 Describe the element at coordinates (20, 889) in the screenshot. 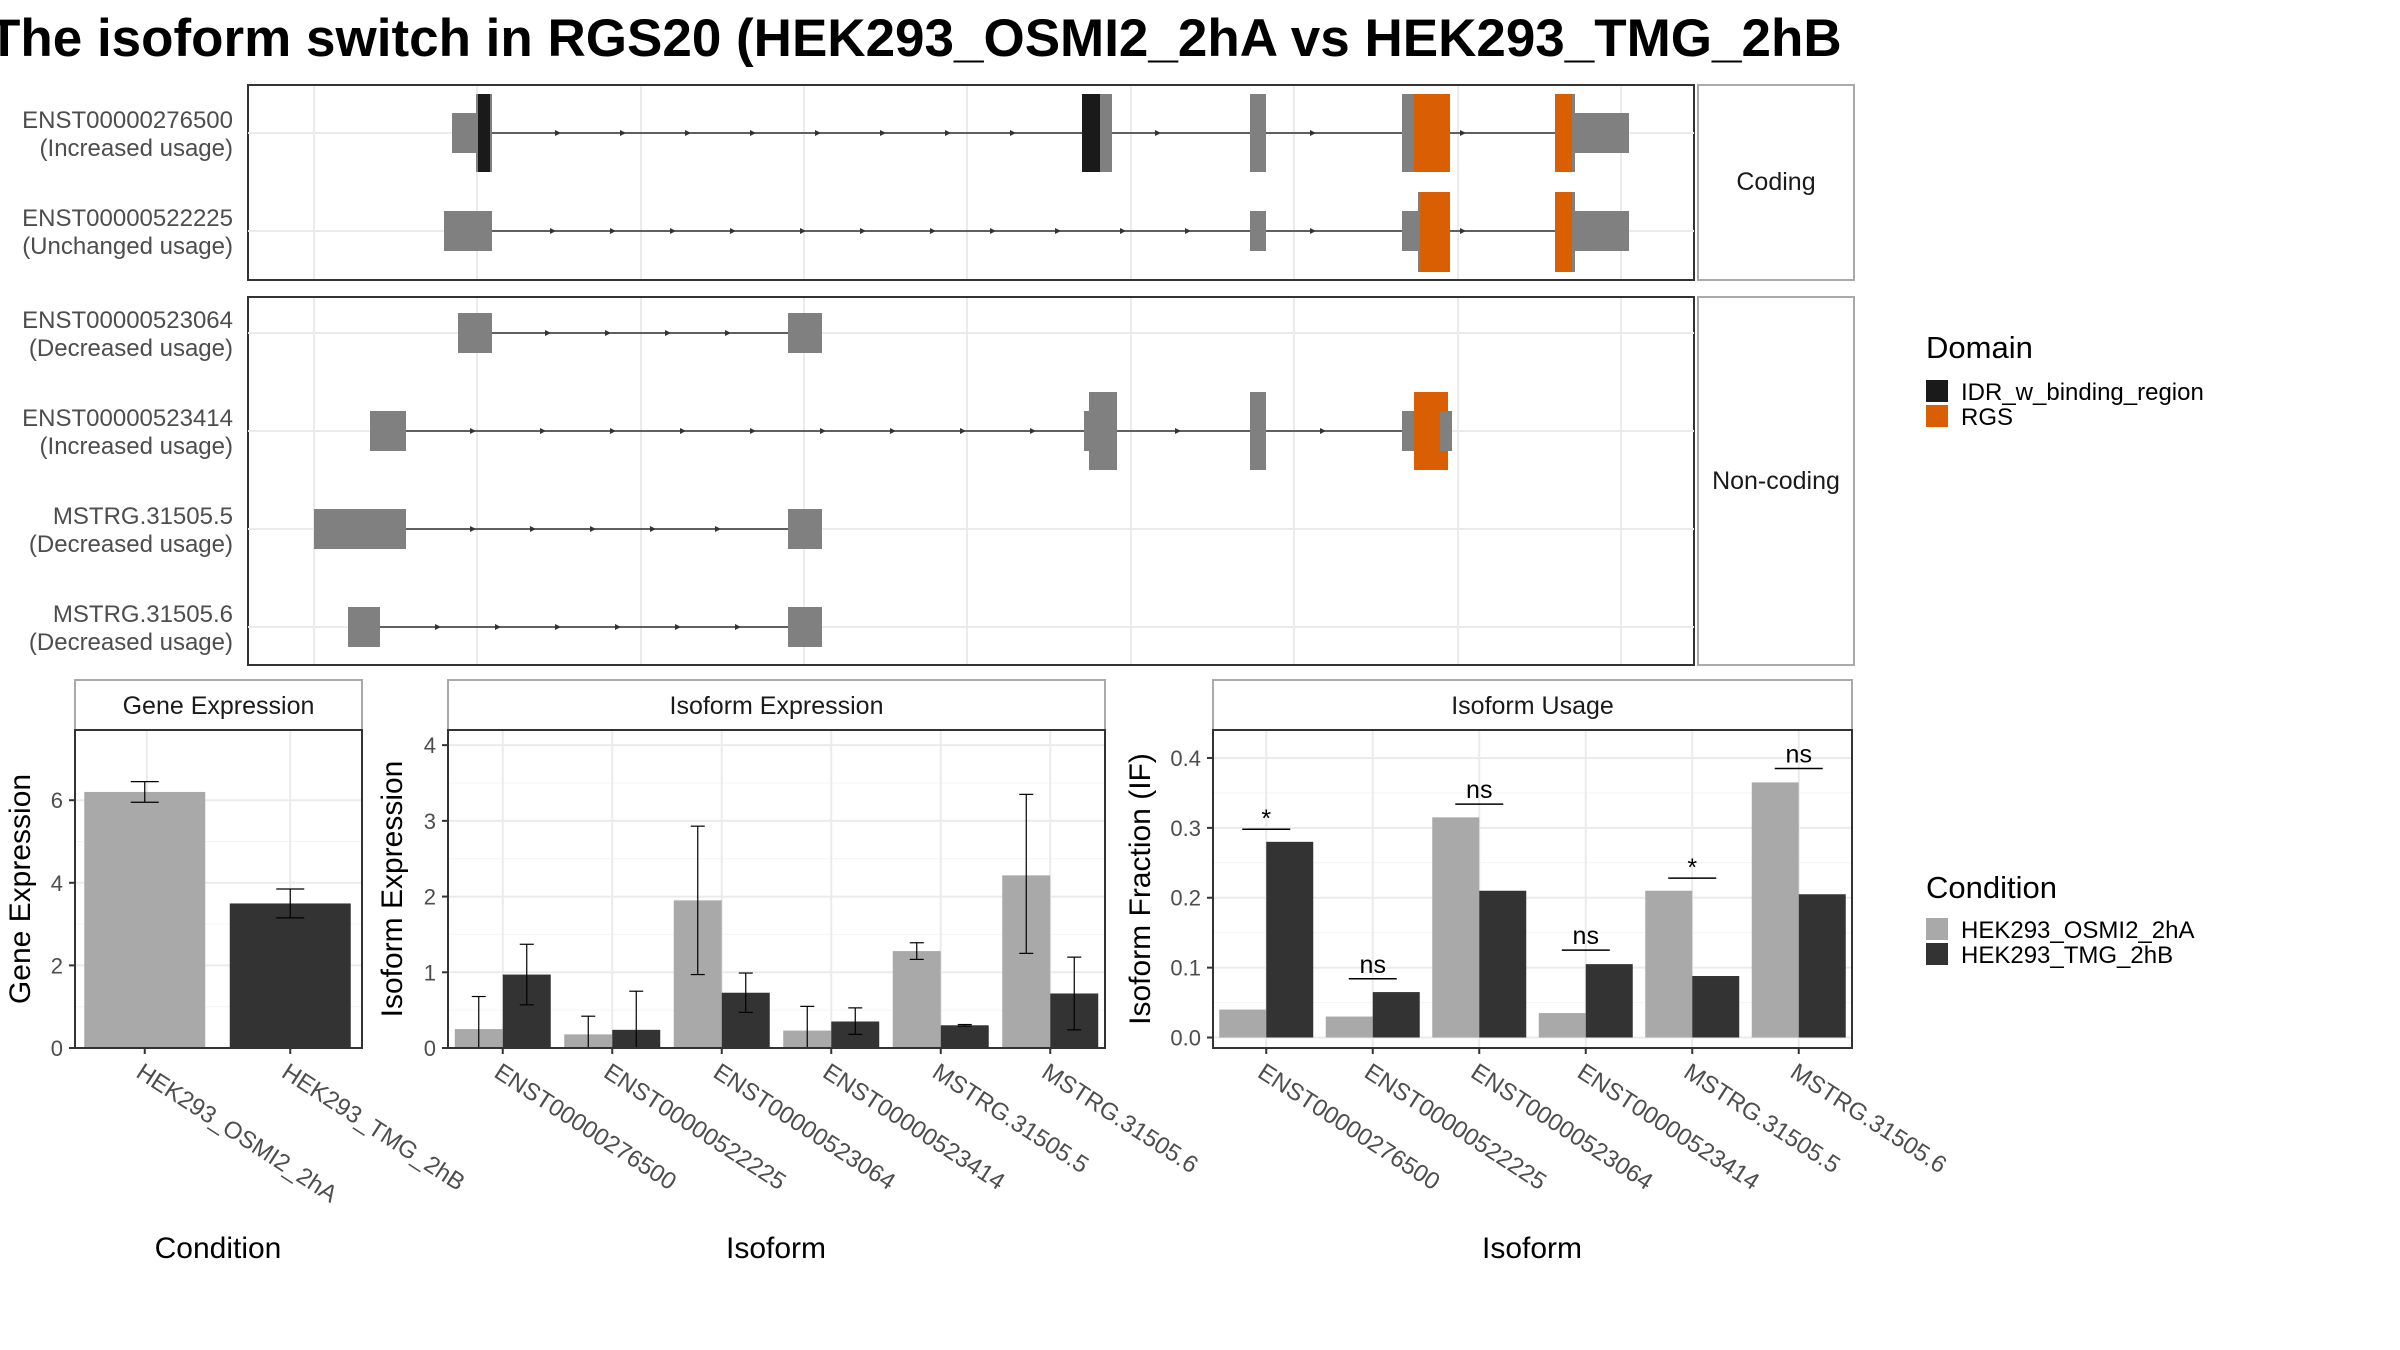

I see `y-axis-label: Gene Expression` at that location.